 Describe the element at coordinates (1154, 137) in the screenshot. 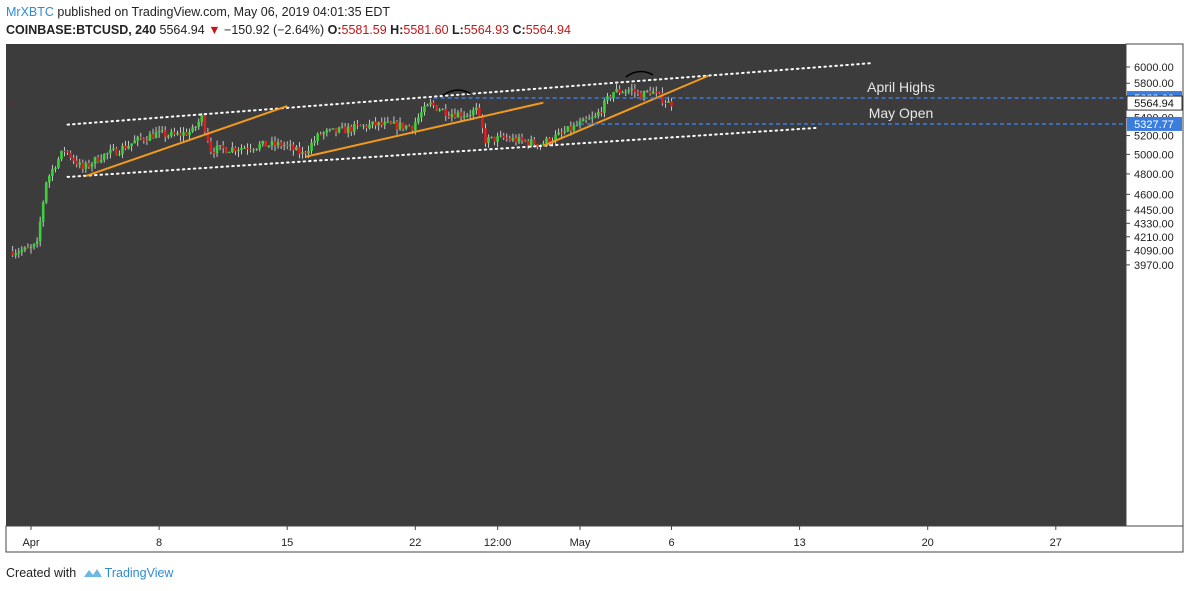

I see `price-tick-label: 5200.00` at that location.